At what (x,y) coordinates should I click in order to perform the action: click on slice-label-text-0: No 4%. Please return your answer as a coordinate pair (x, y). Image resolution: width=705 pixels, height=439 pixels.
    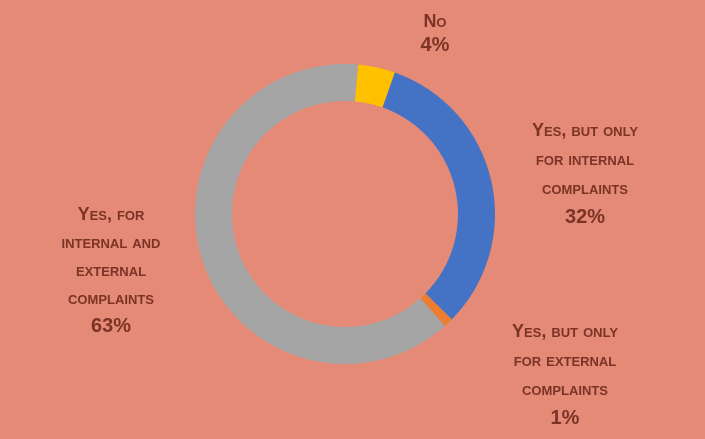
    Looking at the image, I should click on (435, 33).